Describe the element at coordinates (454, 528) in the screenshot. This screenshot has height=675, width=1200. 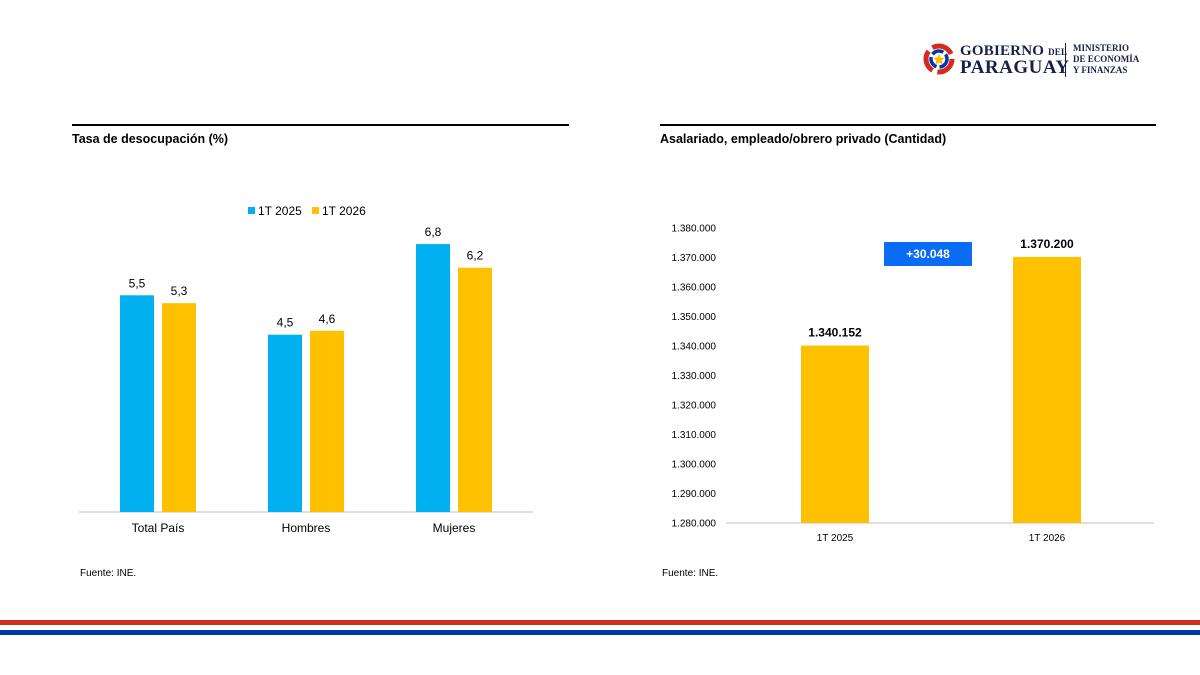
I see `x-tick-label-3: Mujeres` at that location.